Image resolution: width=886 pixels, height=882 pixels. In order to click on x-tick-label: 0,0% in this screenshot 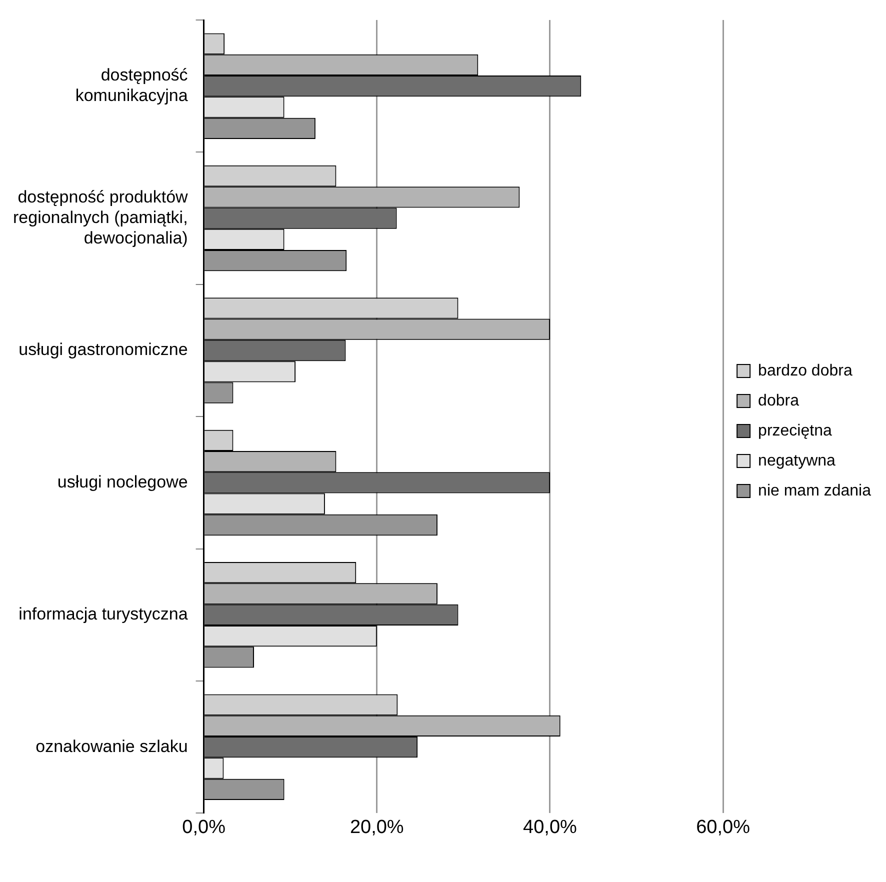, I will do `click(204, 827)`.